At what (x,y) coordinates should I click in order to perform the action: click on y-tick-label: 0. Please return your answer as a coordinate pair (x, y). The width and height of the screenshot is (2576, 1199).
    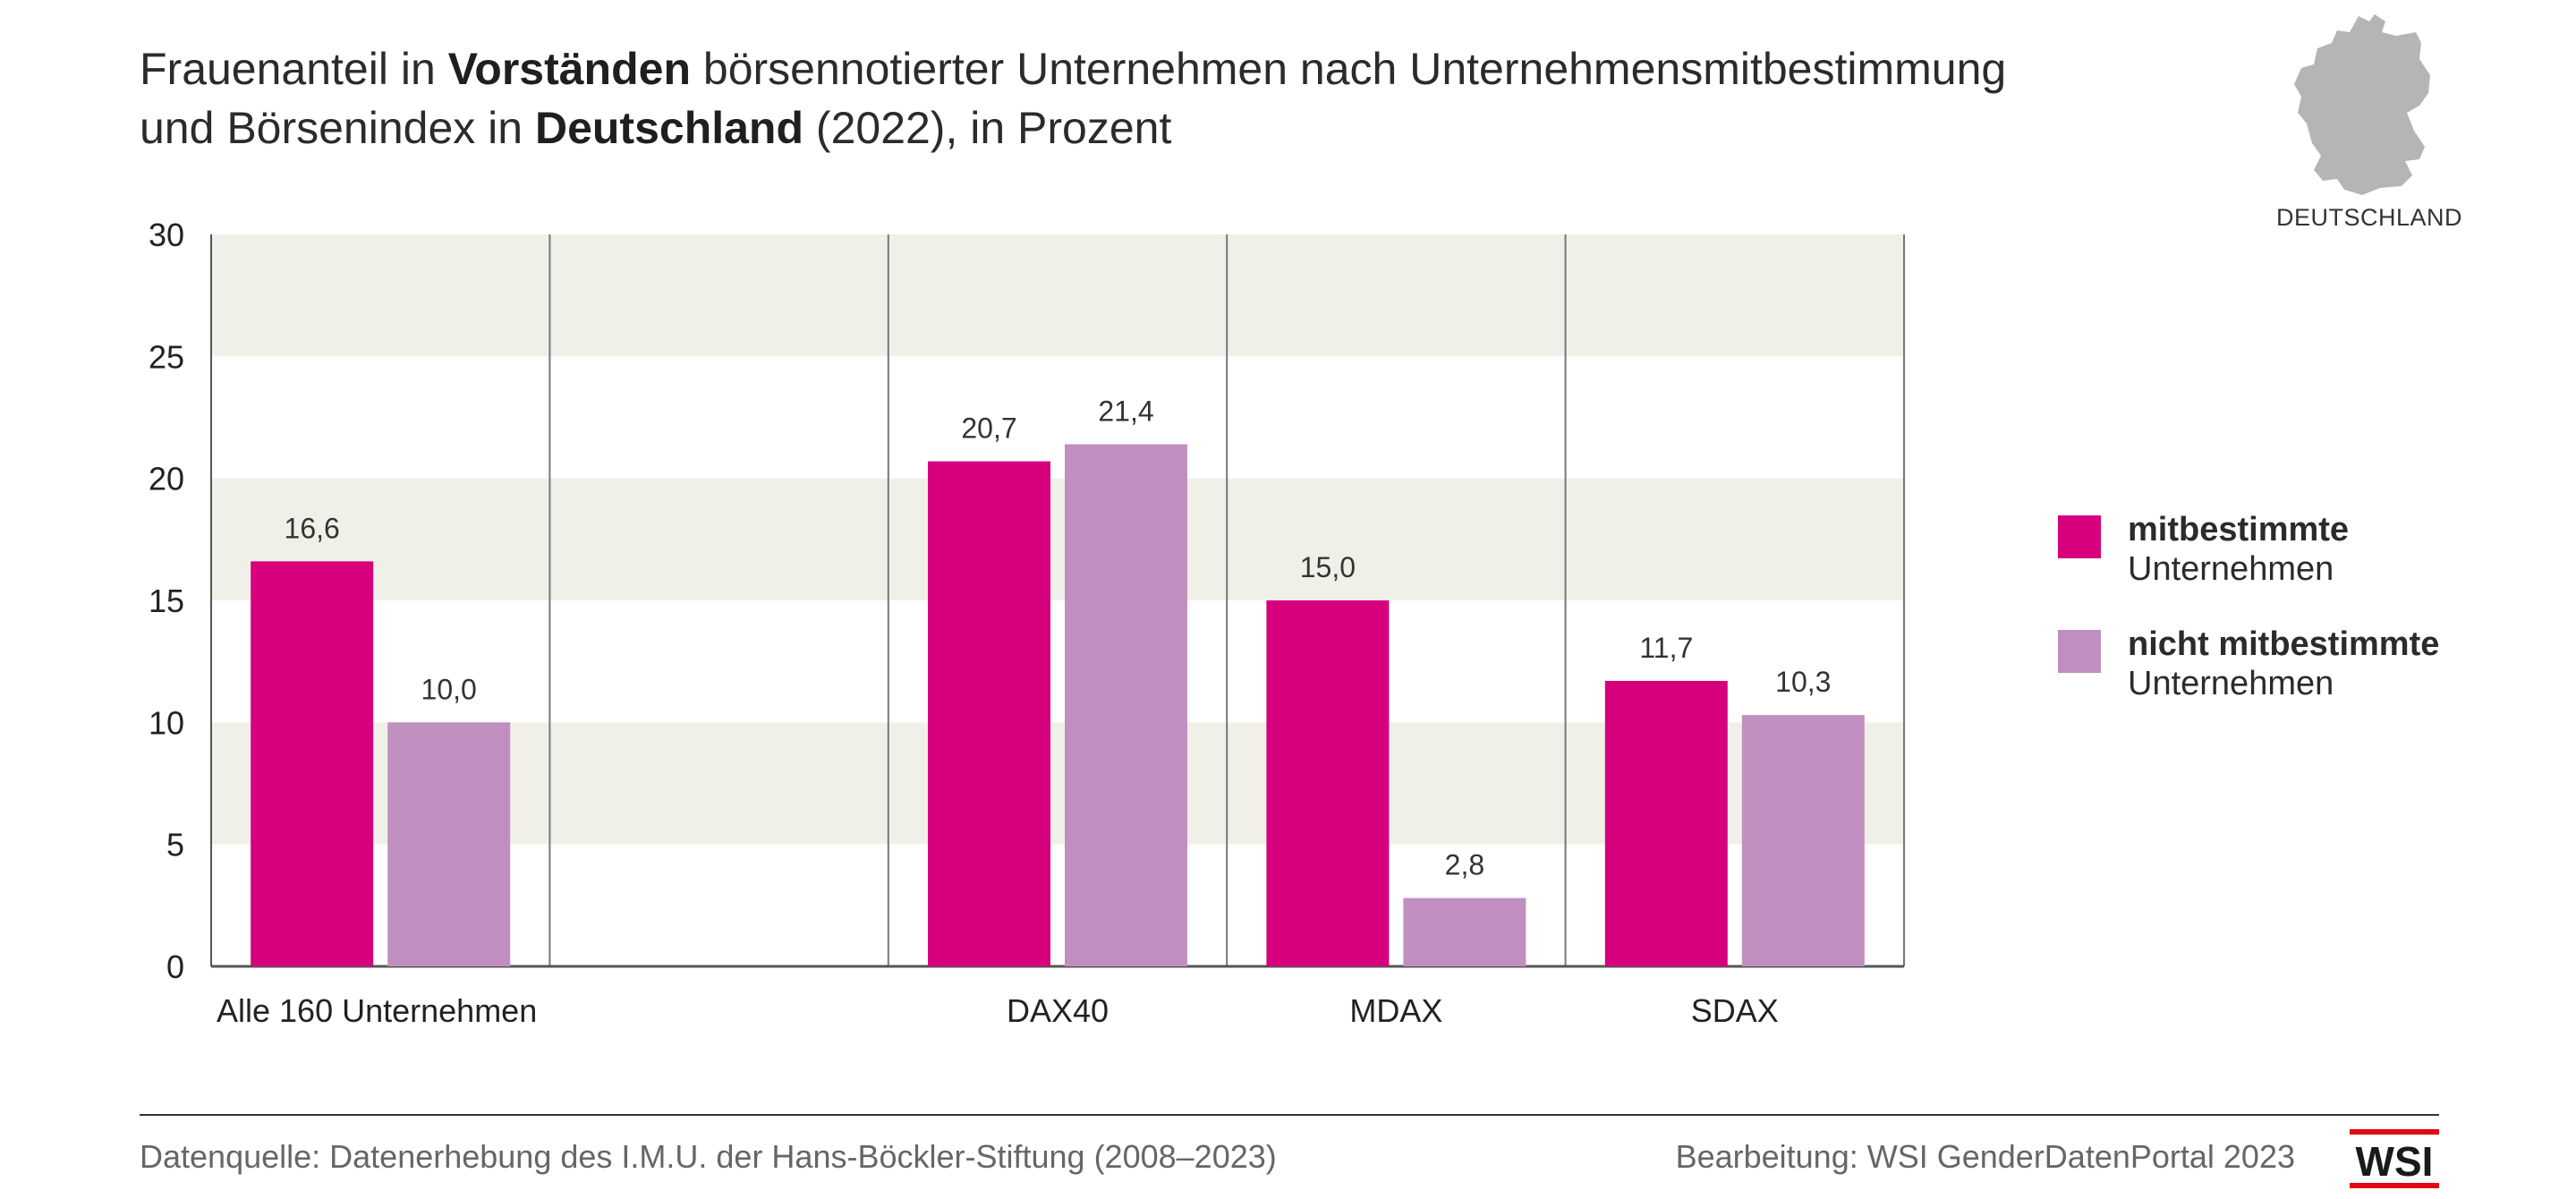
    Looking at the image, I should click on (175, 967).